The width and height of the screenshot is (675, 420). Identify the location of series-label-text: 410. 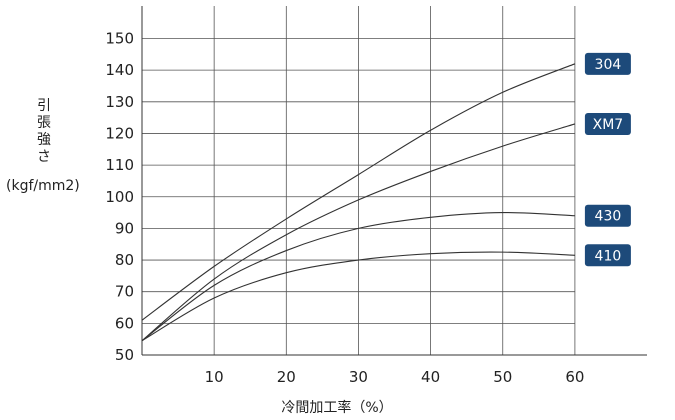
(608, 256).